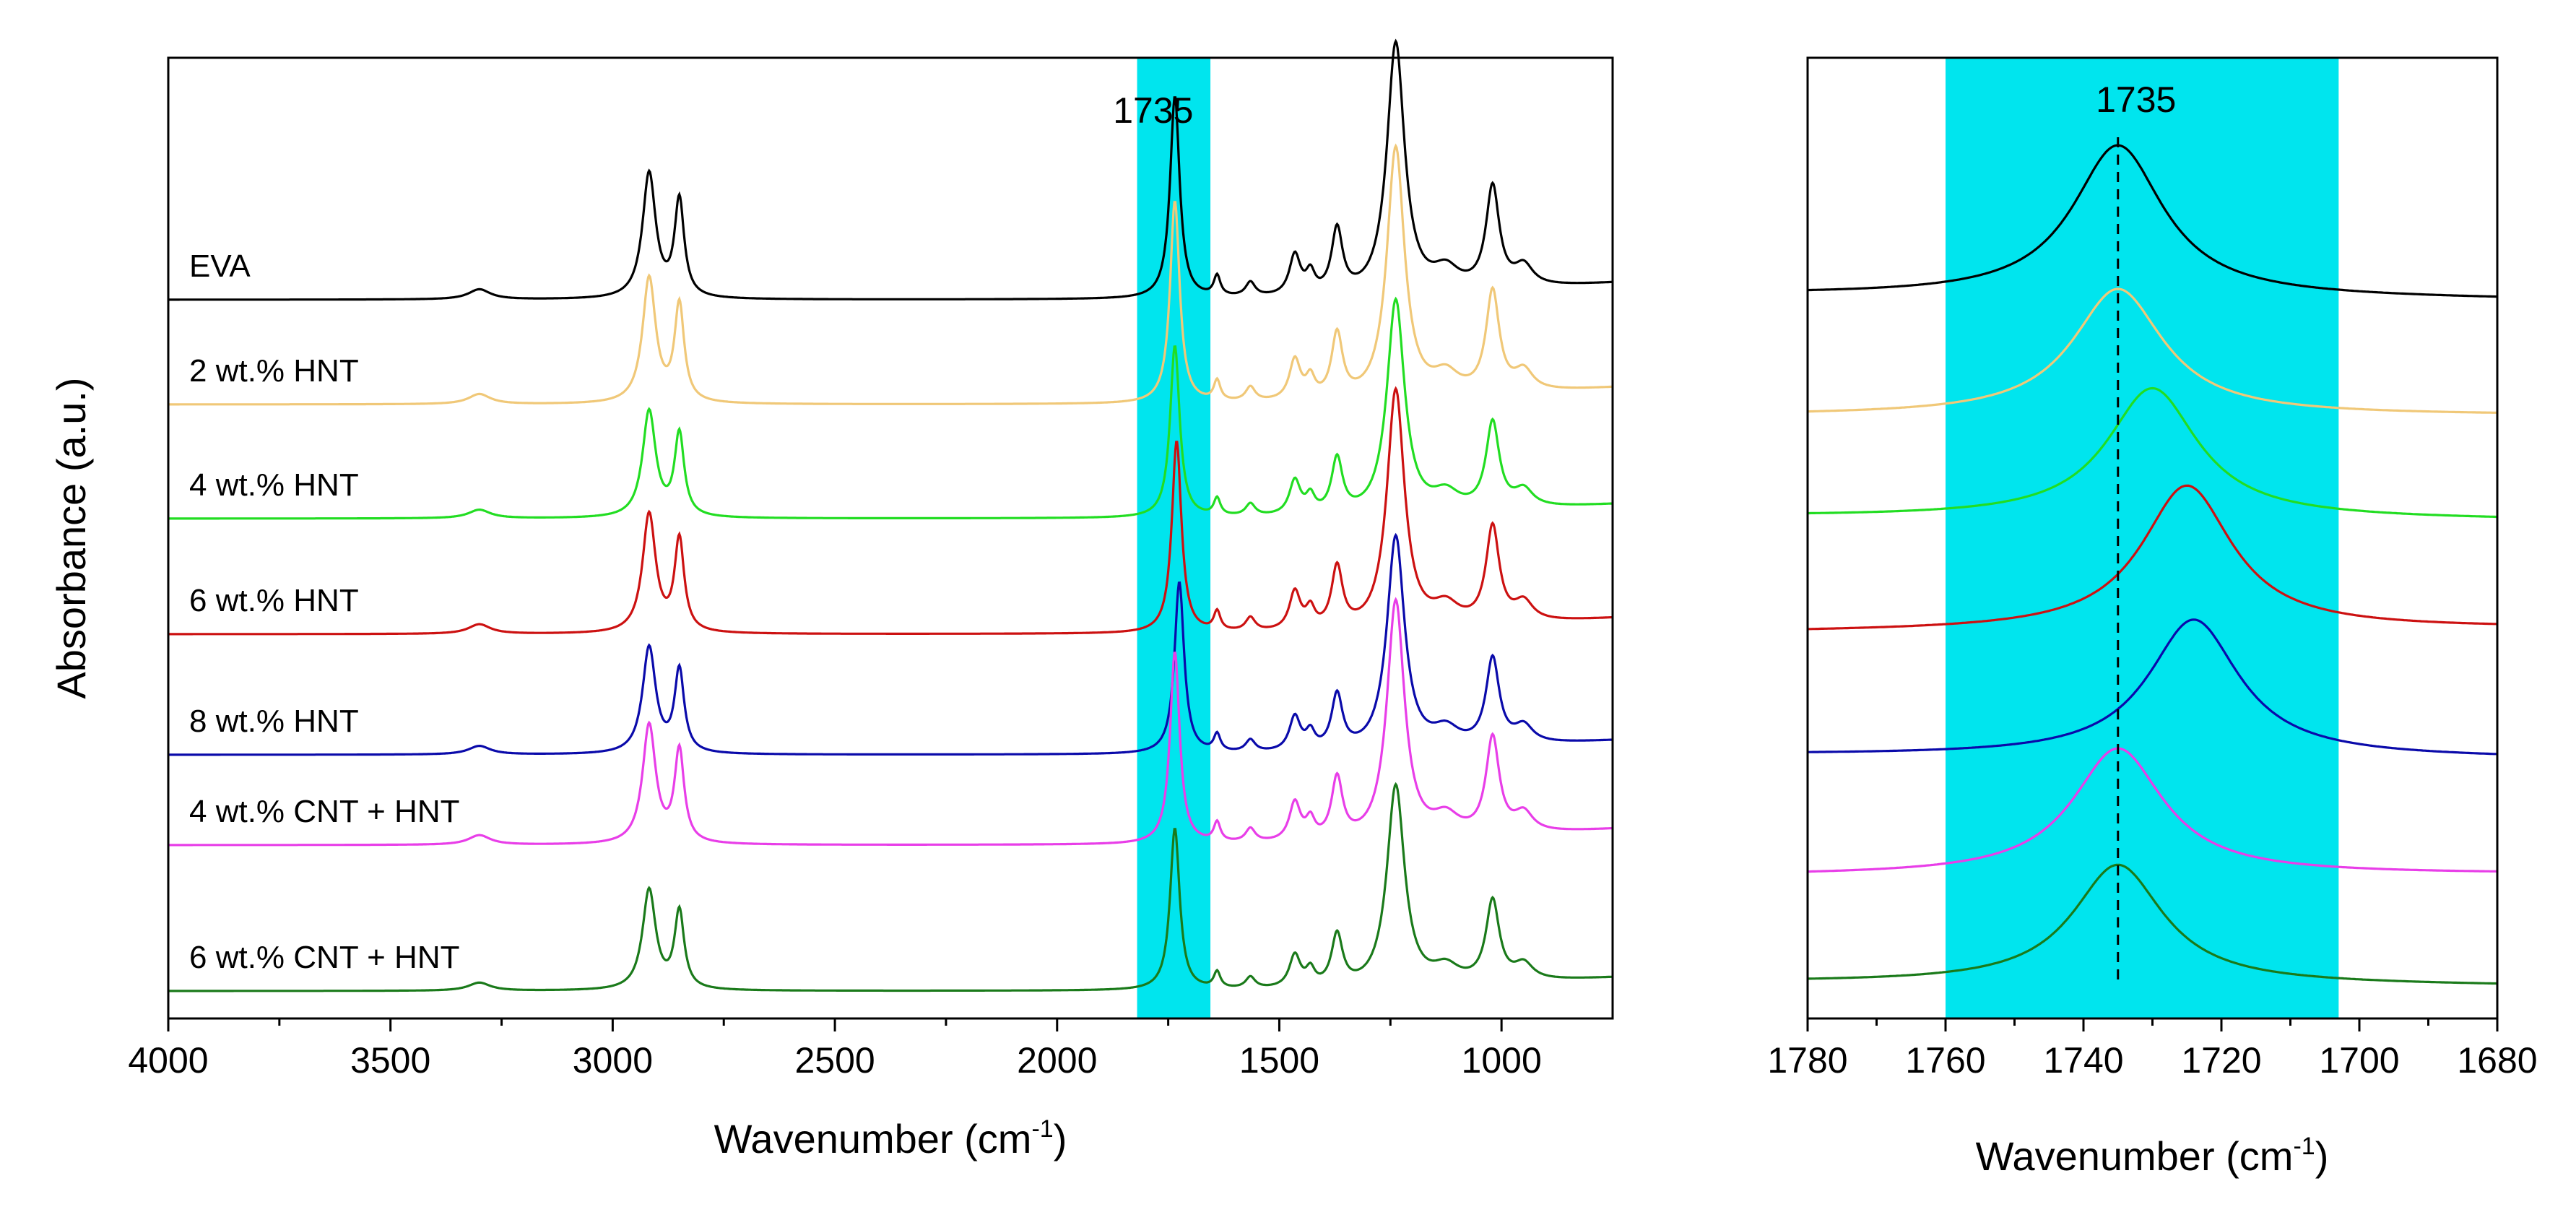 The width and height of the screenshot is (2576, 1220). Describe the element at coordinates (890, 275) in the screenshot. I see `left-series-2-wt-hnt` at that location.